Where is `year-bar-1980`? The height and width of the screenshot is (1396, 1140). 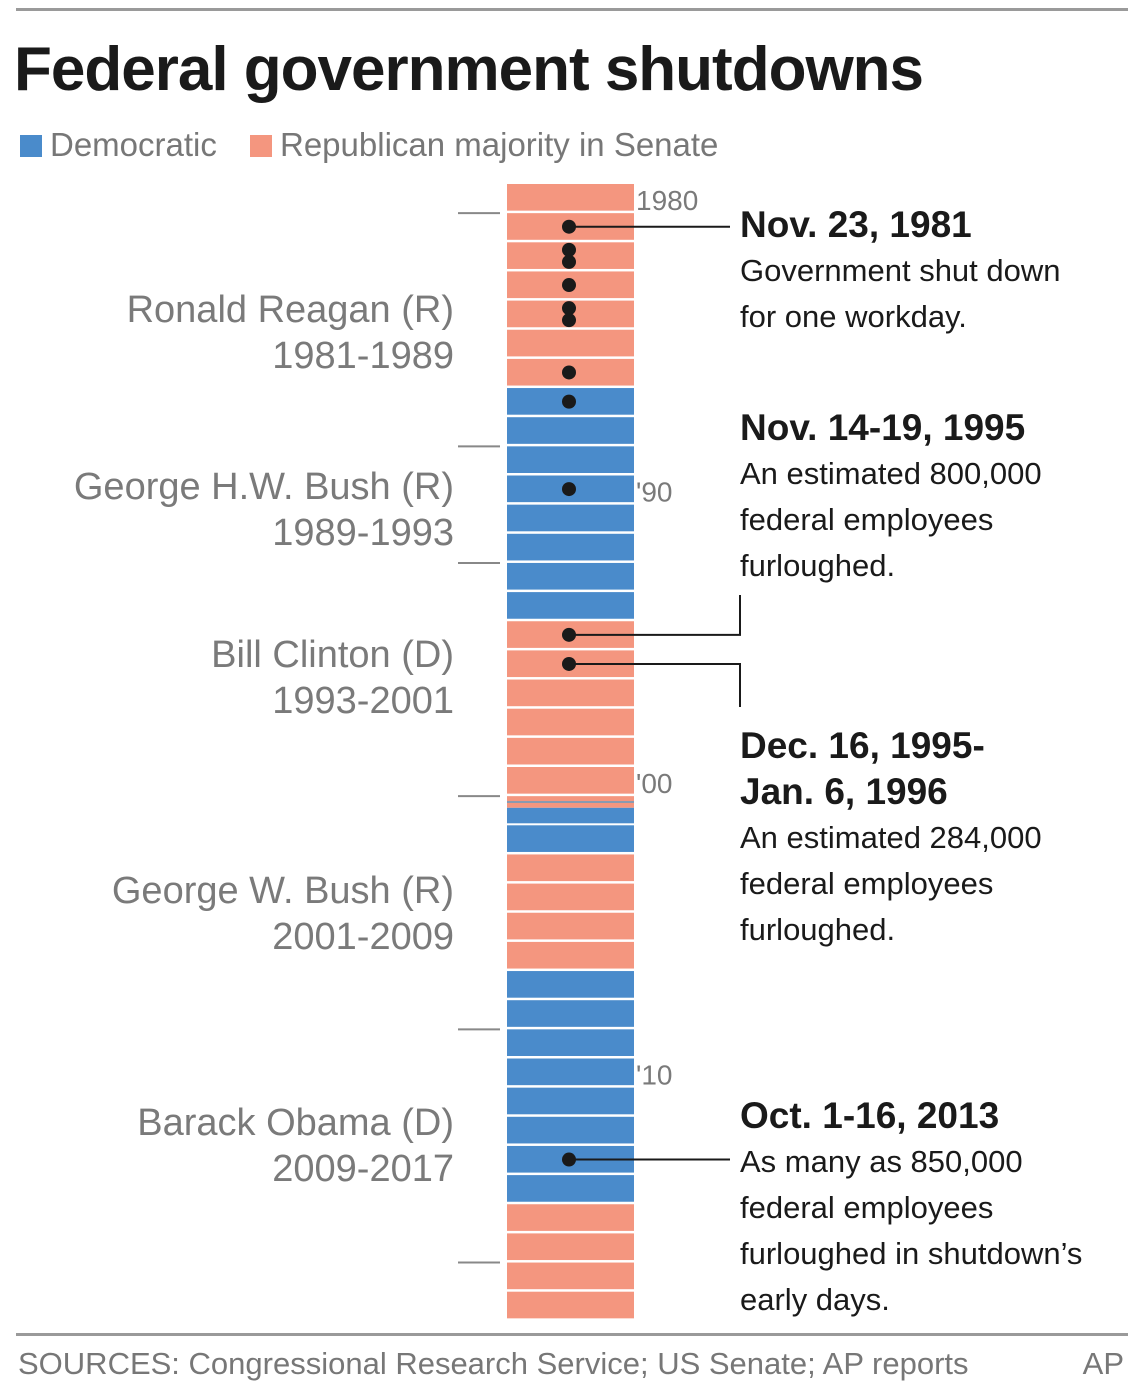
year-bar-1980 is located at coordinates (570, 197).